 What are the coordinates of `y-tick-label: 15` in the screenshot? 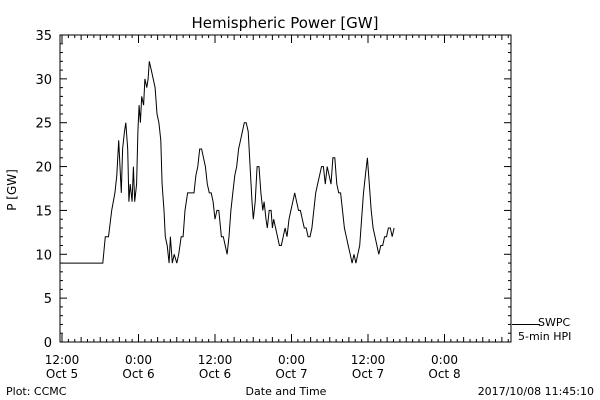 It's located at (43, 211).